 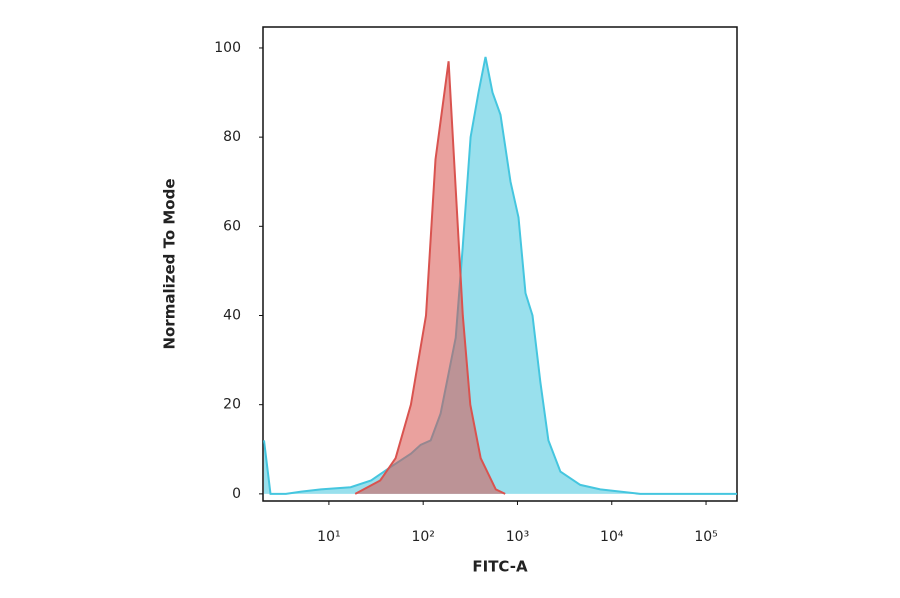 What do you see at coordinates (328, 537) in the screenshot?
I see `x-tick-label: 10¹` at bounding box center [328, 537].